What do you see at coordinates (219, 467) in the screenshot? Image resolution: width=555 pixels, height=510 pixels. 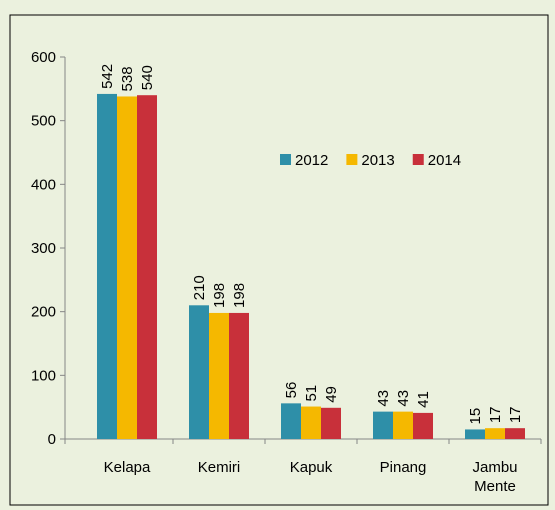 I see `x-tick-label: Kemiri` at bounding box center [219, 467].